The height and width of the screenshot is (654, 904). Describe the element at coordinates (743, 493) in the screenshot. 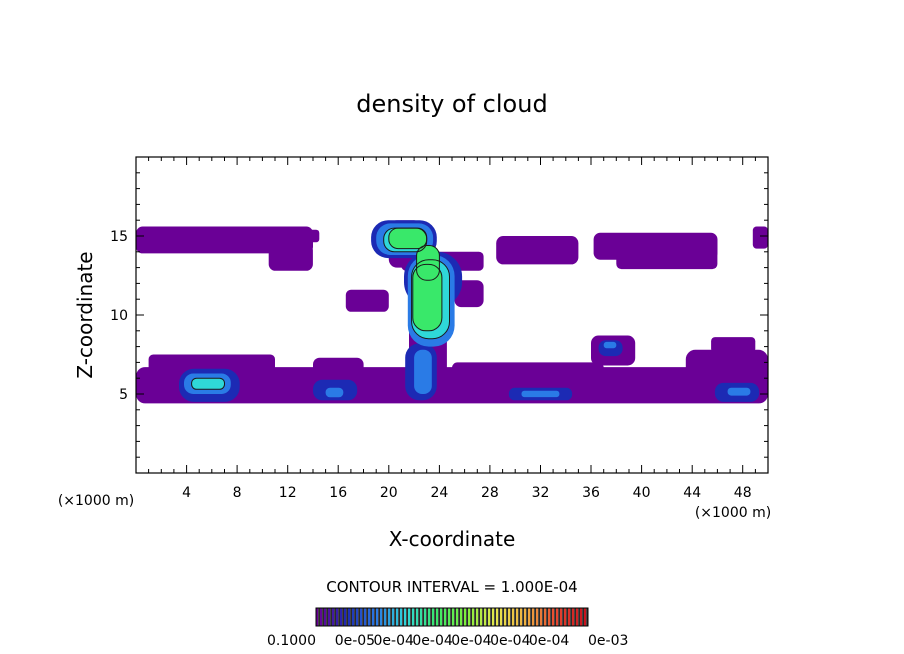

I see `x-tick-label: 48` at that location.